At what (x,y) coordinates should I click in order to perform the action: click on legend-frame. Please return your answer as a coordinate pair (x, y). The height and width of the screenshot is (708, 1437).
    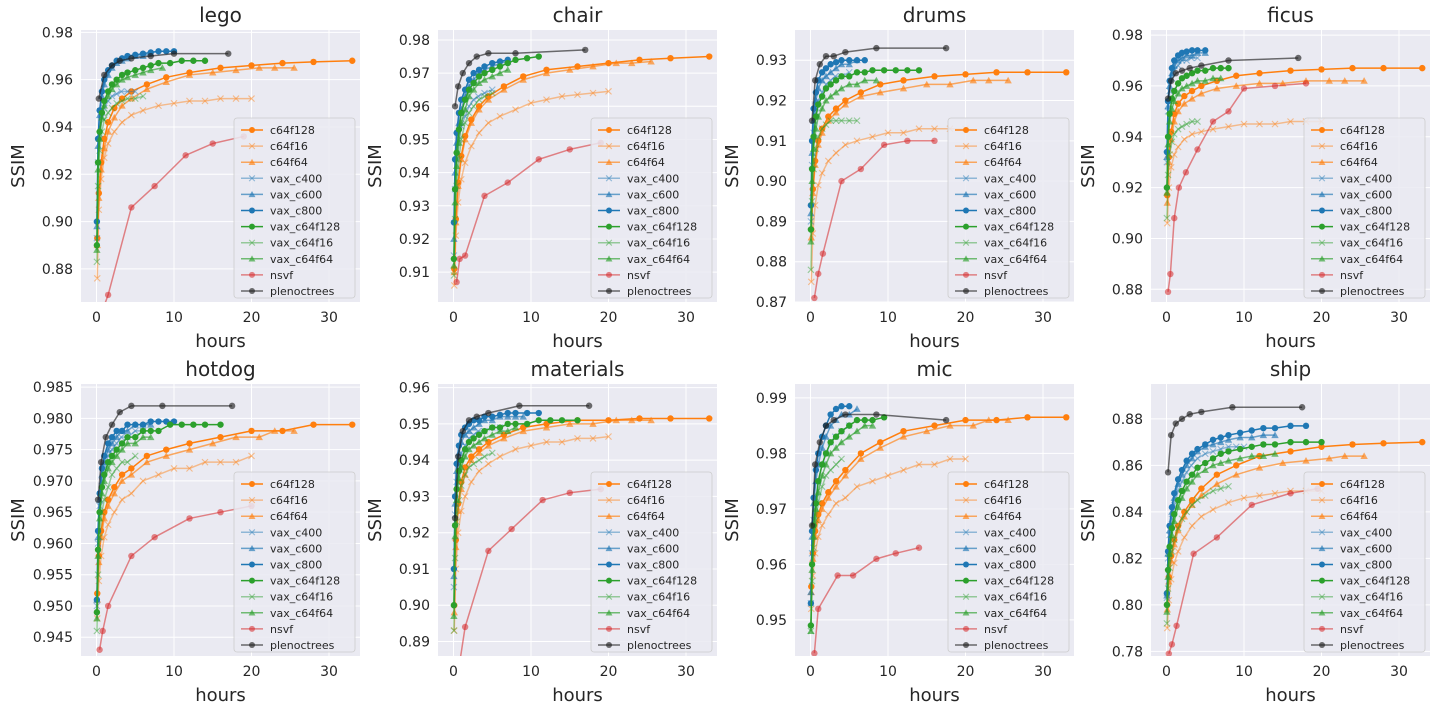
    Looking at the image, I should click on (651, 562).